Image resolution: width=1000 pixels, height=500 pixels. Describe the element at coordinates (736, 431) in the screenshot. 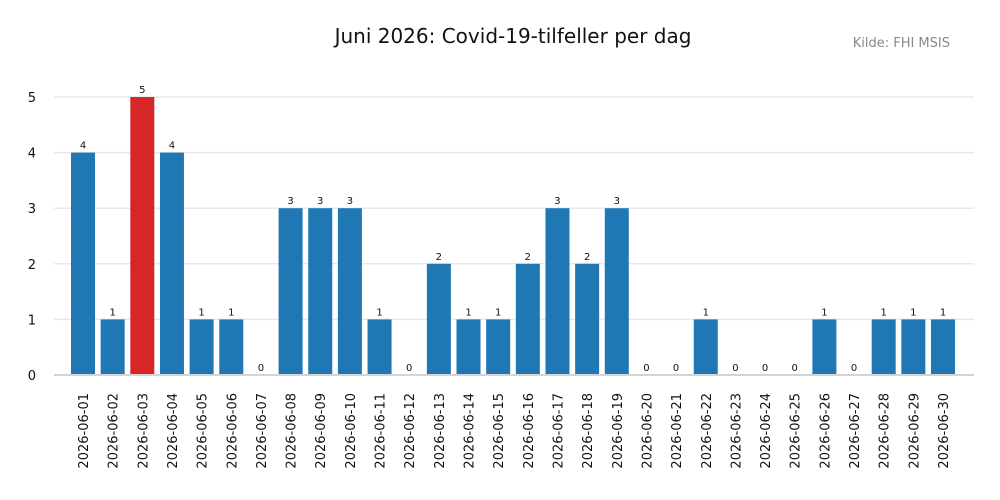

I see `x-tick-label: 2026-06-23` at that location.